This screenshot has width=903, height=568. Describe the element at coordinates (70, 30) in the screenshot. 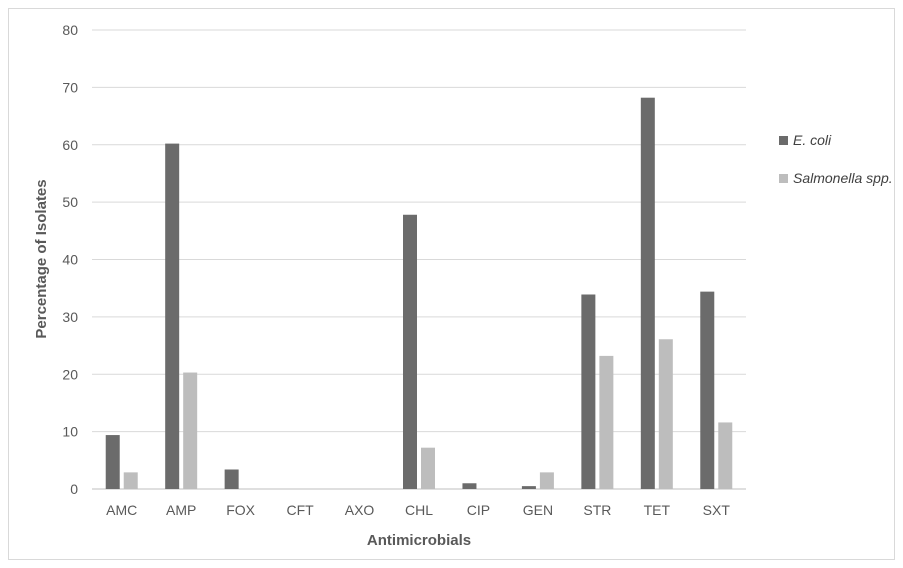

I see `y-tick-label: 80` at that location.